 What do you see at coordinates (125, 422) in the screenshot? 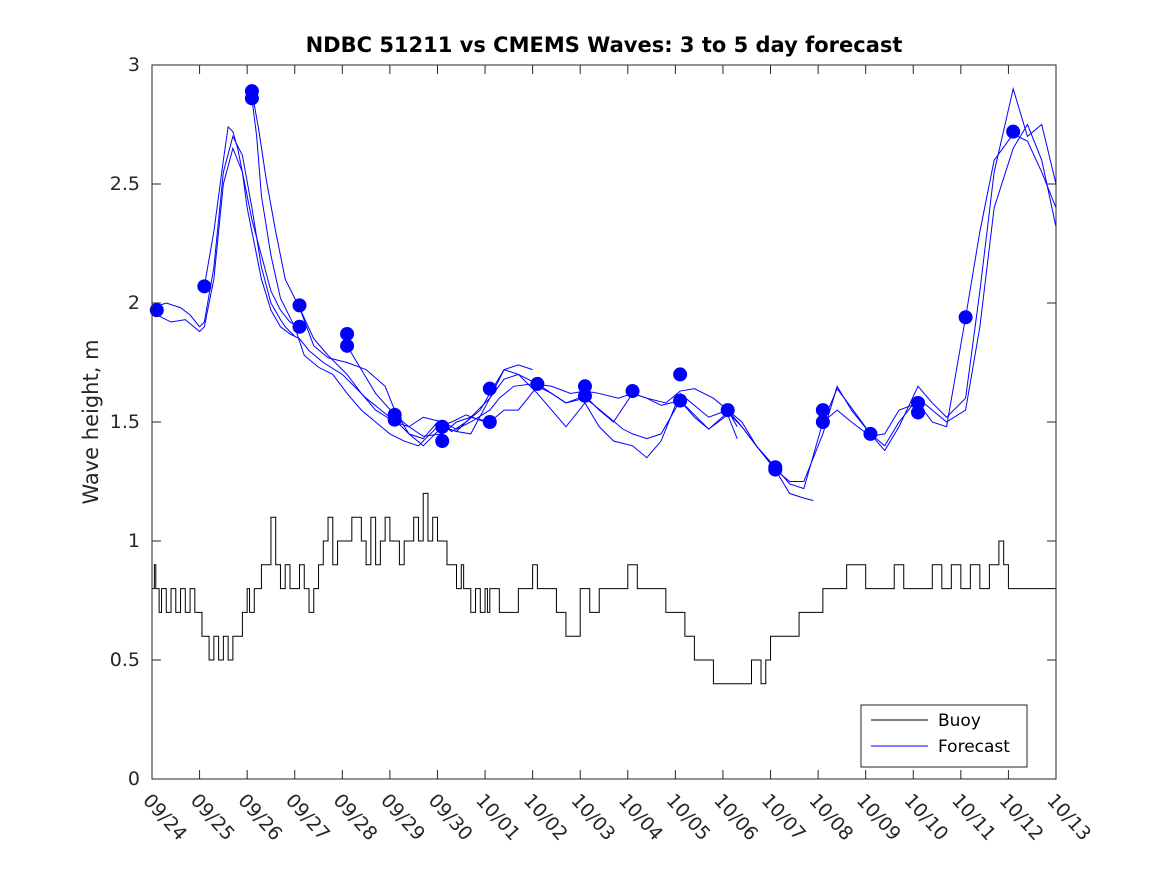
I see `y-tick-label: 1.5` at bounding box center [125, 422].